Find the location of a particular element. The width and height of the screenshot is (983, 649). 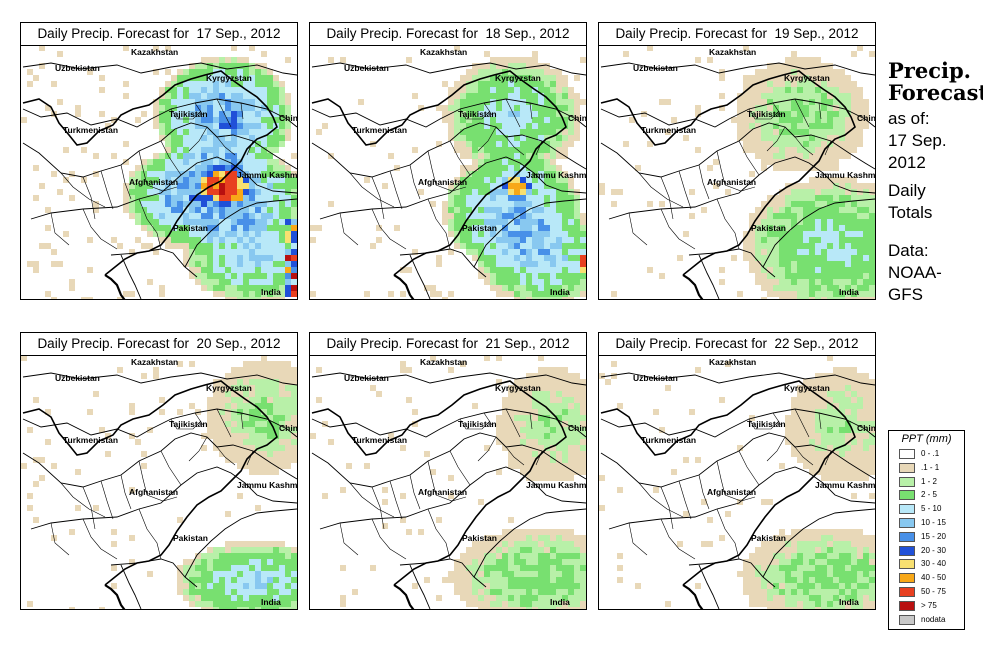

region-outline is located at coordinates (728, 483).